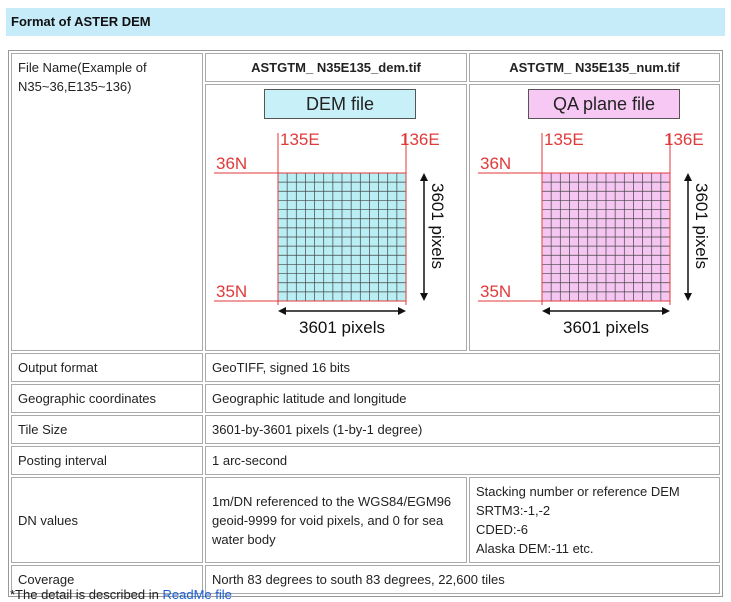 This screenshot has height=602, width=731. What do you see at coordinates (578, 491) in the screenshot?
I see `dn-qa-line: Stacking number or reference DEM` at bounding box center [578, 491].